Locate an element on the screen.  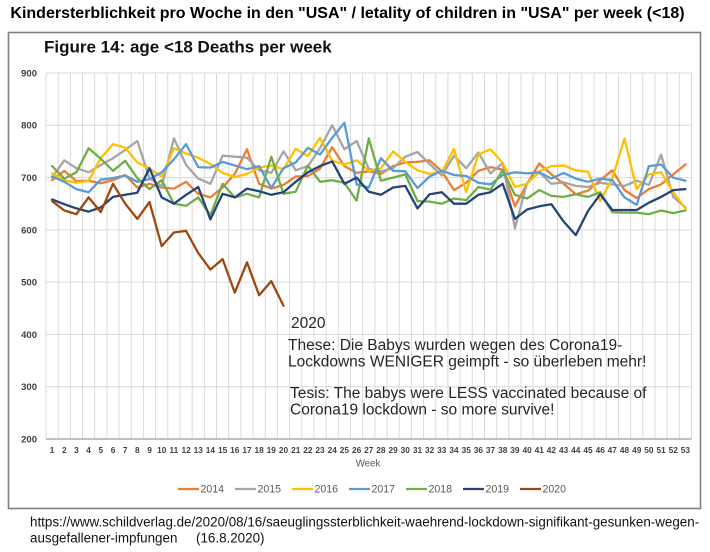
svg-text: 400 is located at coordinates (29, 335).